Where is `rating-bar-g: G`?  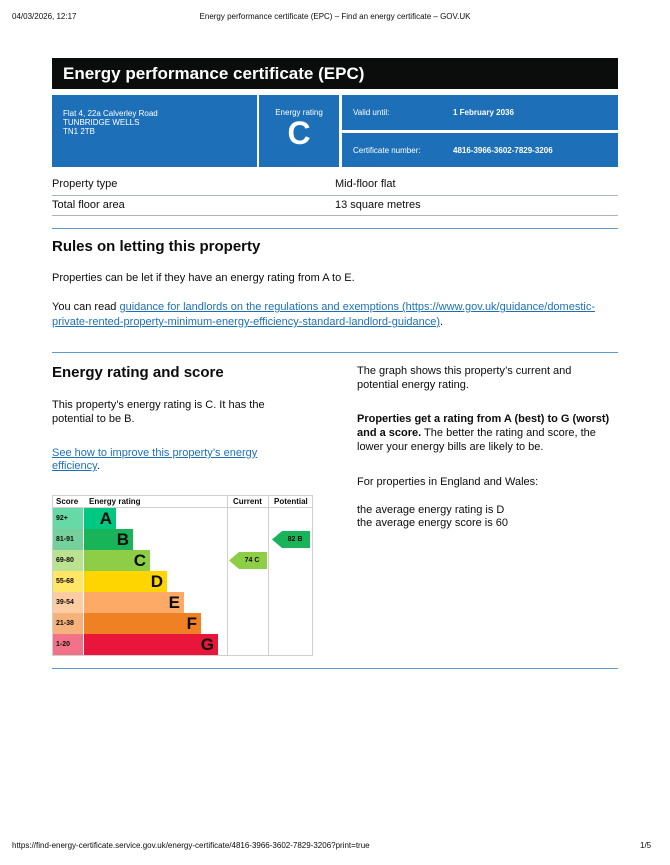
rating-bar-g: G is located at coordinates (151, 644).